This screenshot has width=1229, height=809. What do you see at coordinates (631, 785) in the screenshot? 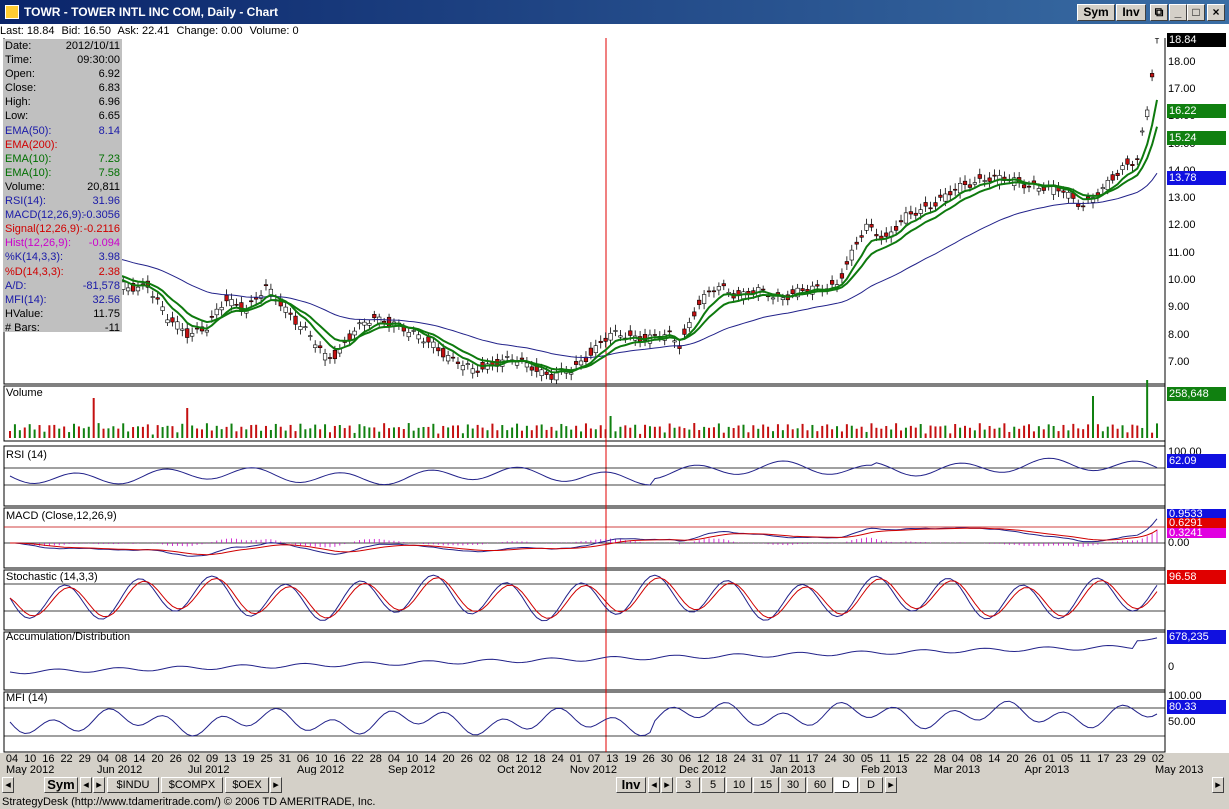
I see `inv-tab: Inv` at bounding box center [631, 785].